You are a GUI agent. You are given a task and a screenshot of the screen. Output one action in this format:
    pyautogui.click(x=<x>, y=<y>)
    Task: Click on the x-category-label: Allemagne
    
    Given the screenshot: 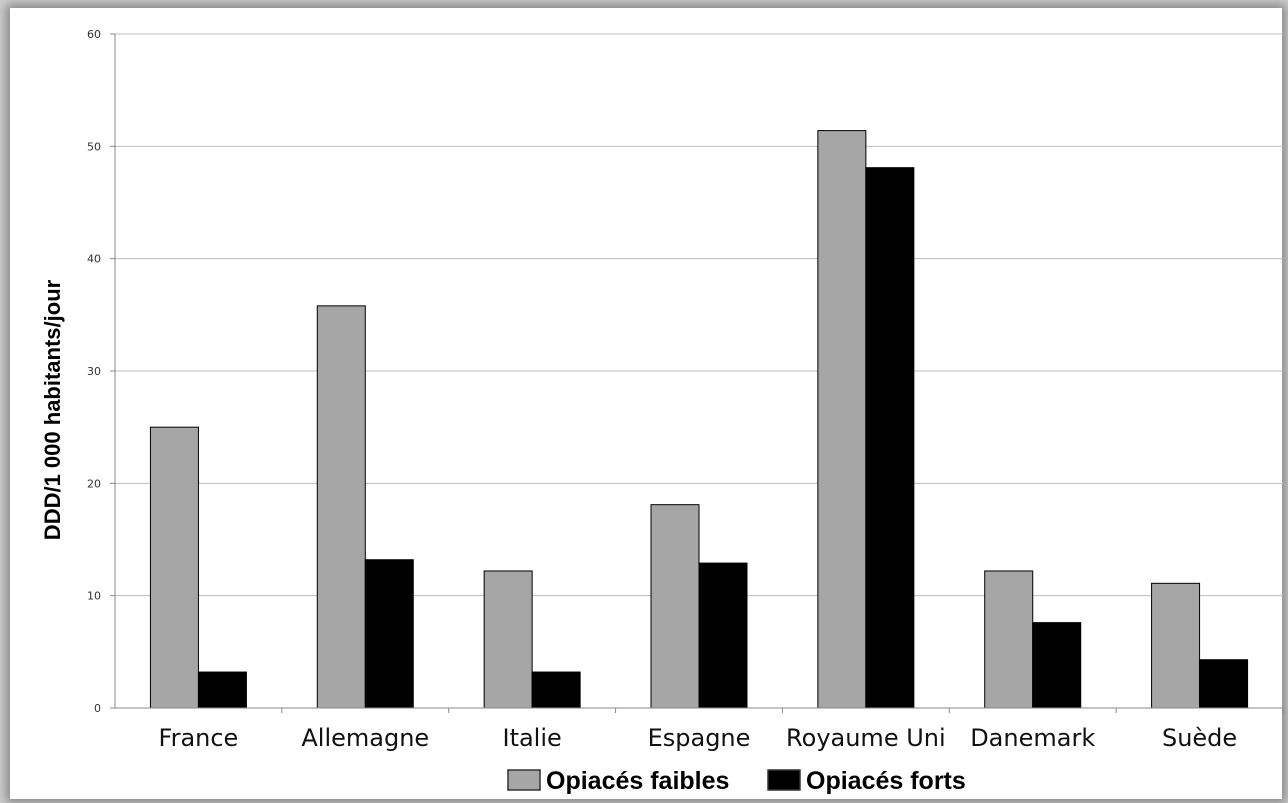 What is the action you would take?
    pyautogui.click(x=365, y=738)
    